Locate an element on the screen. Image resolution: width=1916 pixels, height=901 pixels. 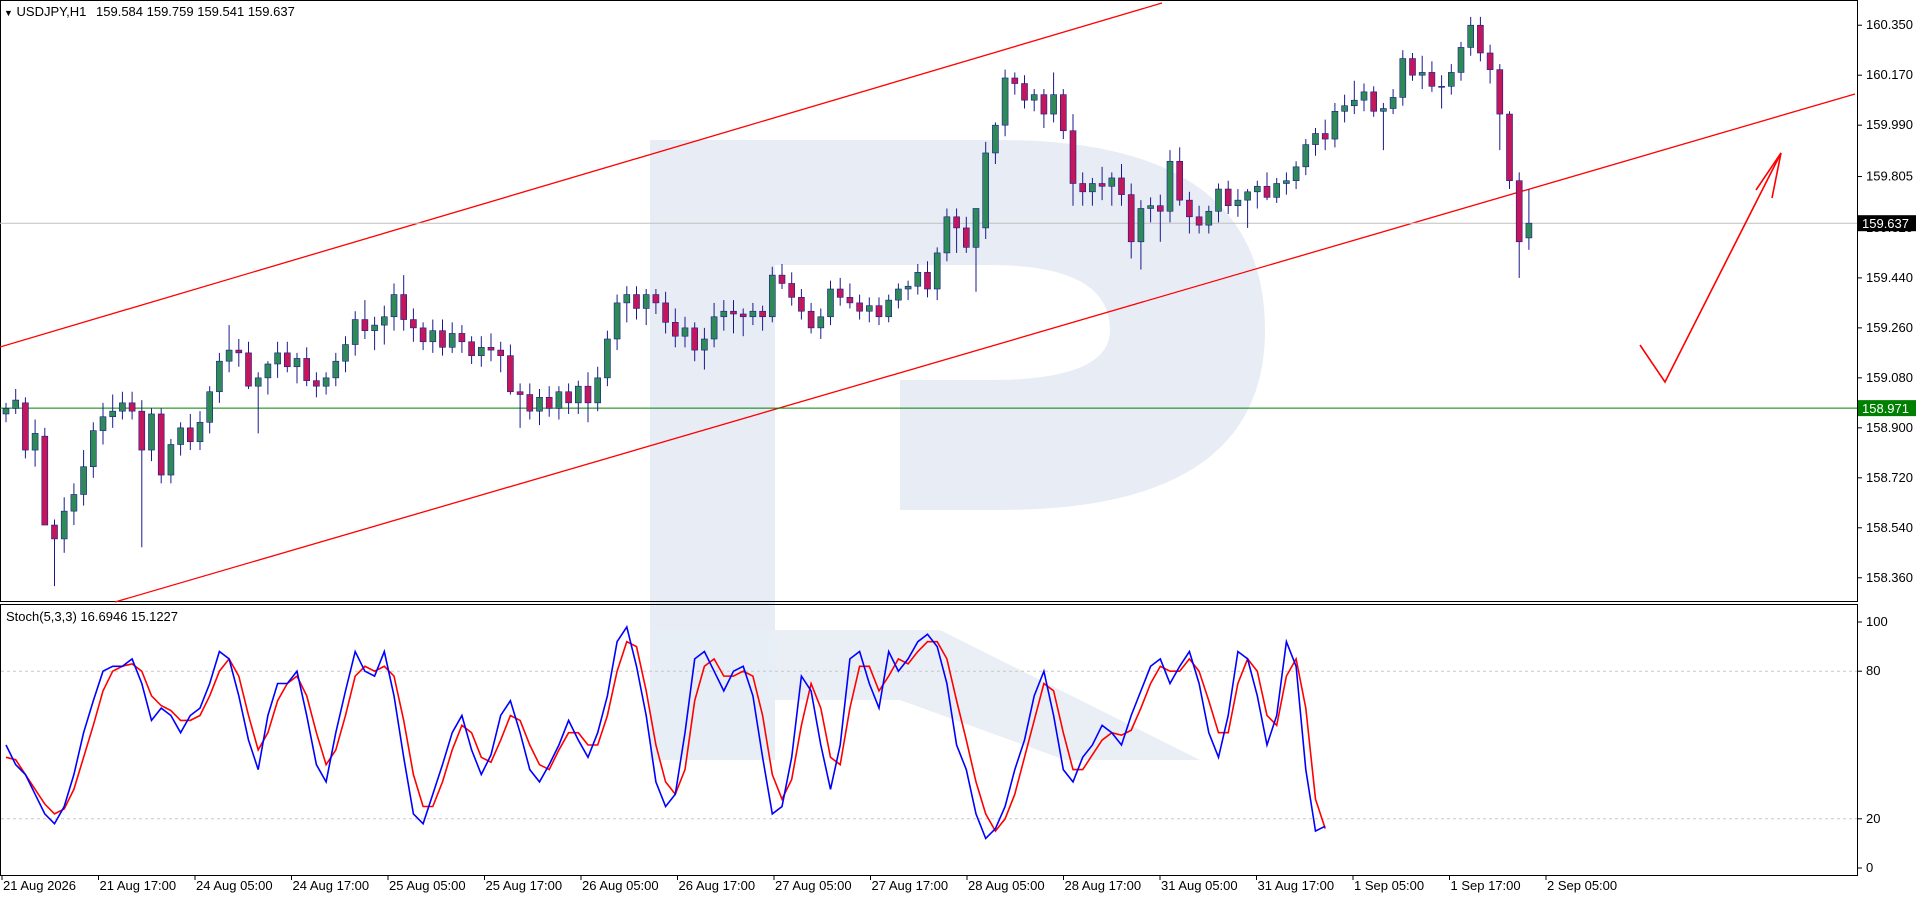
stoch-signal-line is located at coordinates (665, 736).